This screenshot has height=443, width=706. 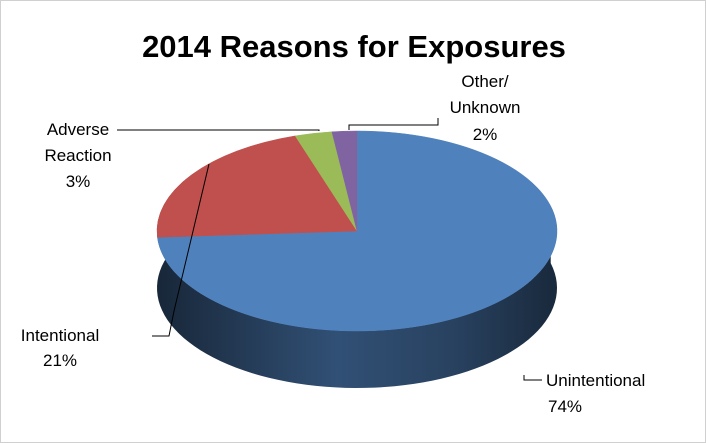 What do you see at coordinates (595, 380) in the screenshot?
I see `slice-label-0-line-0: Unintentional` at bounding box center [595, 380].